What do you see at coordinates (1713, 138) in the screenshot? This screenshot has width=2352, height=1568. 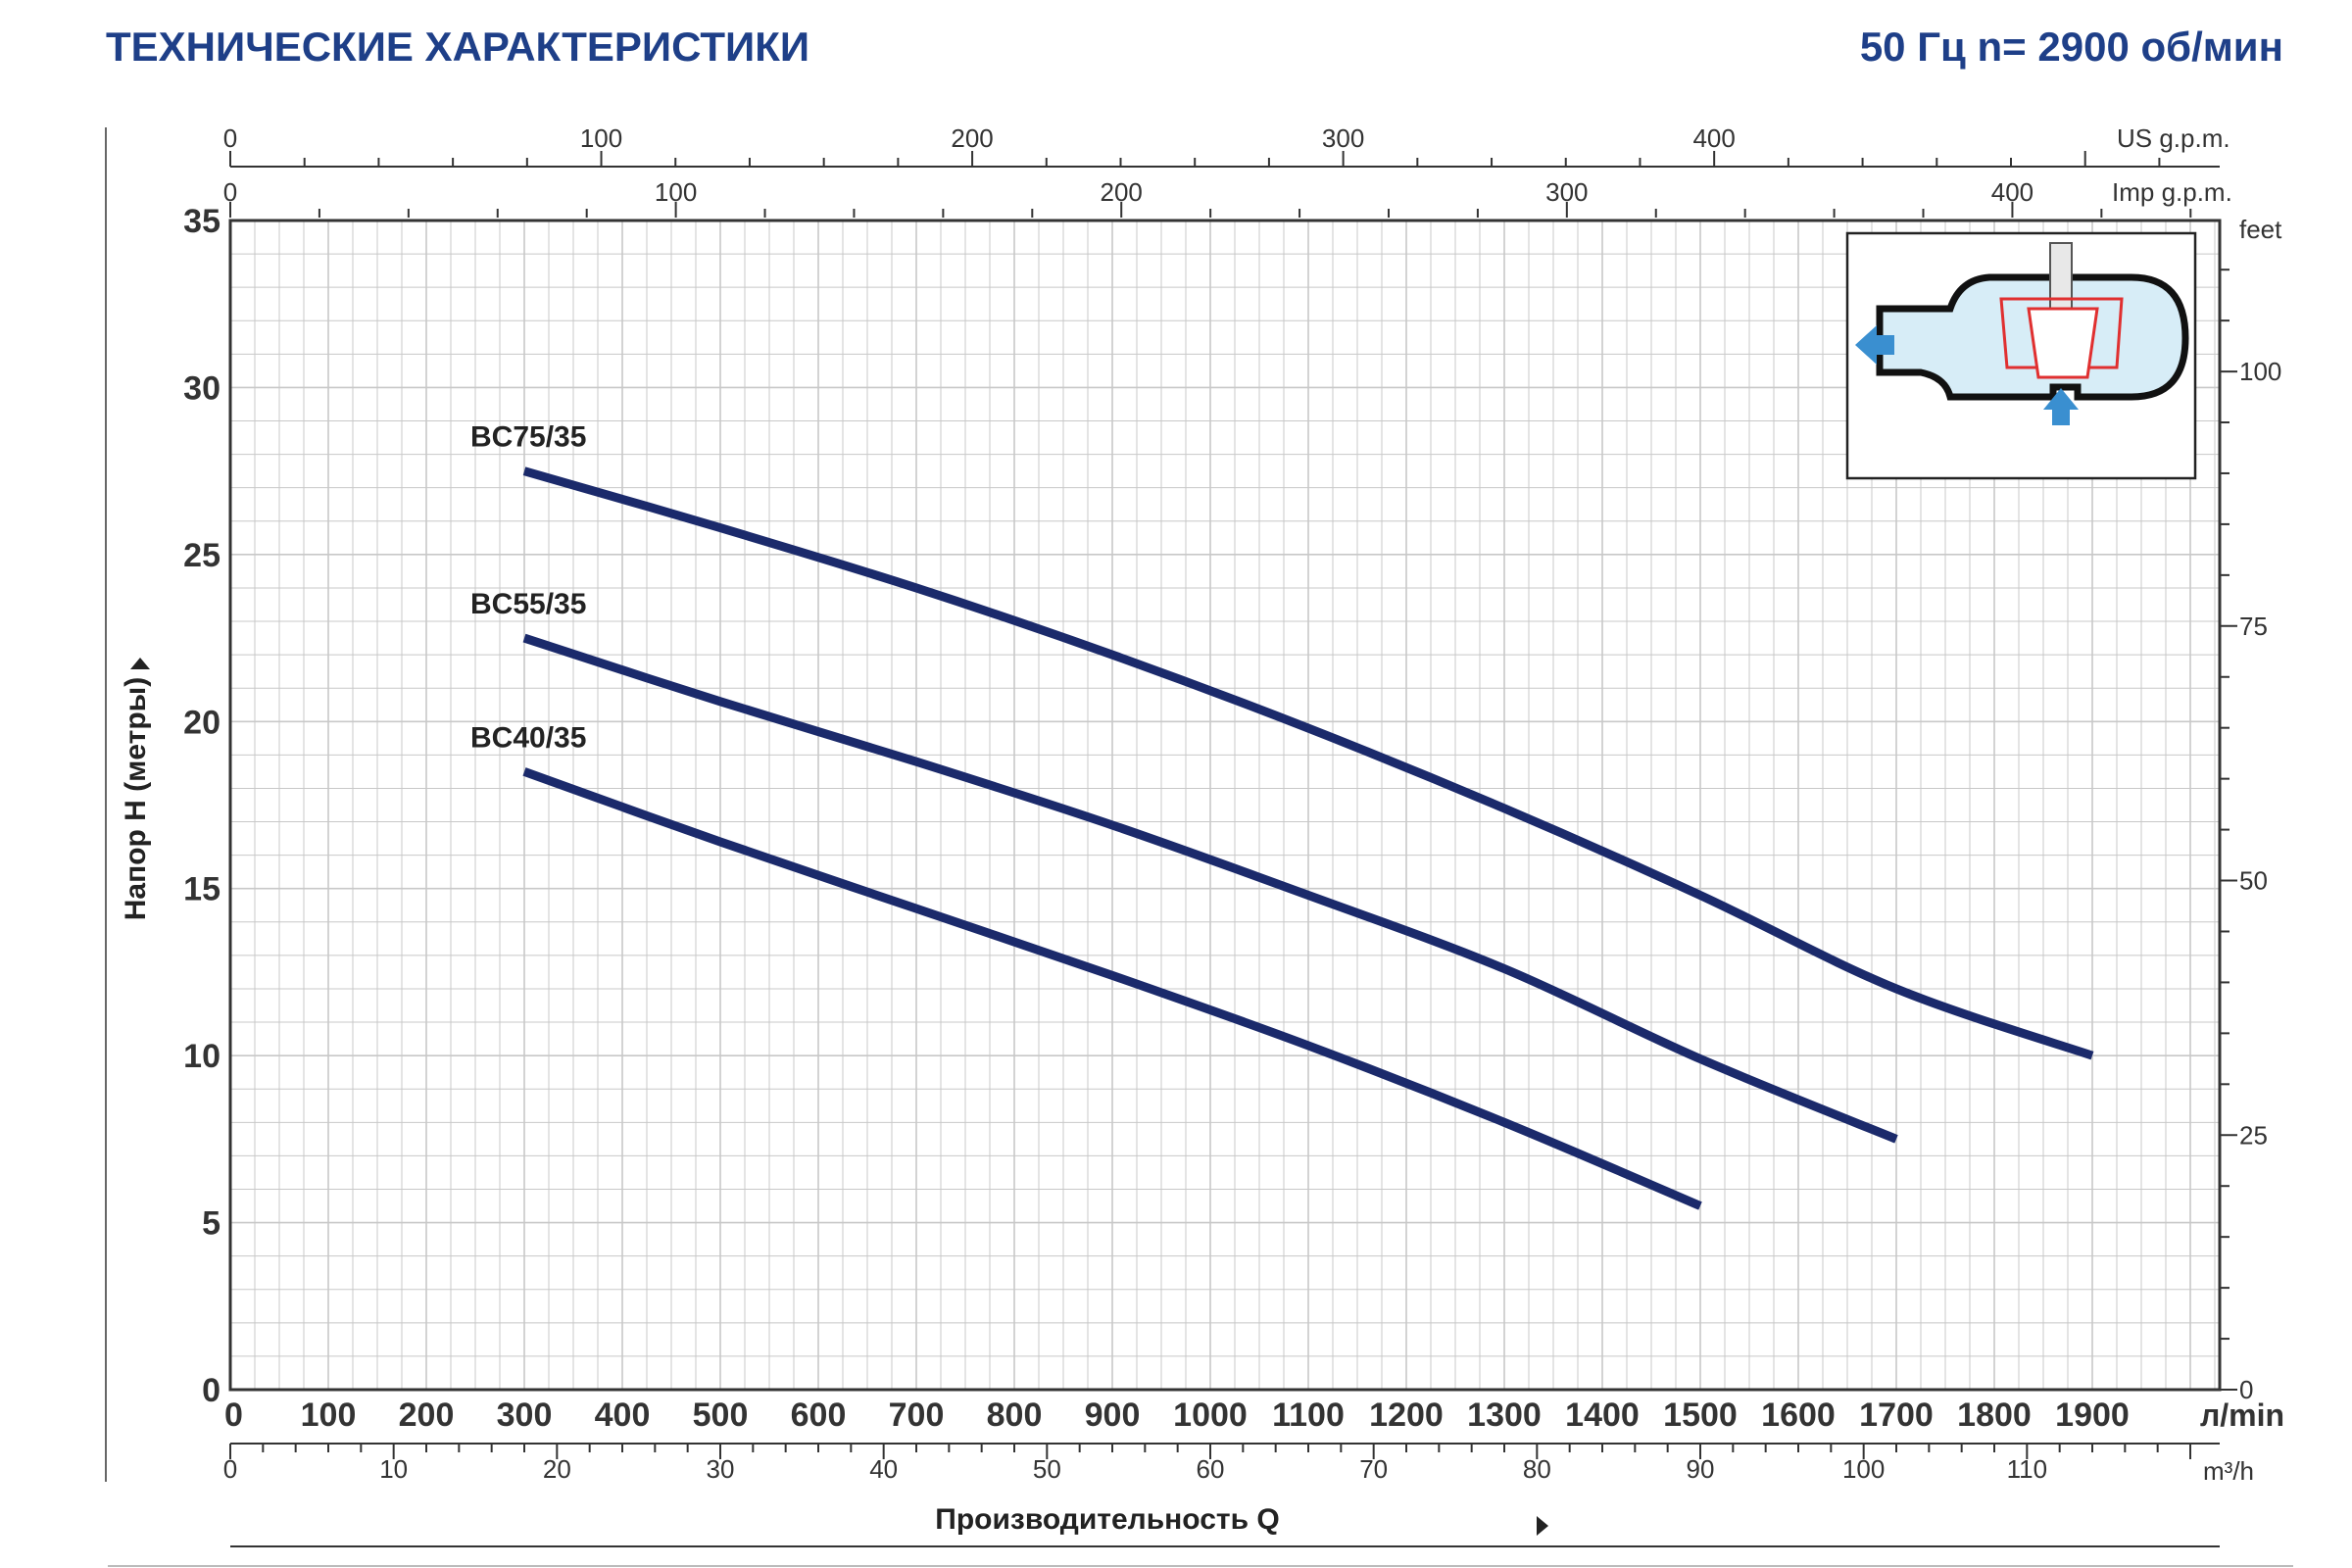 I see `us-gpm-tick-label: 400` at bounding box center [1713, 138].